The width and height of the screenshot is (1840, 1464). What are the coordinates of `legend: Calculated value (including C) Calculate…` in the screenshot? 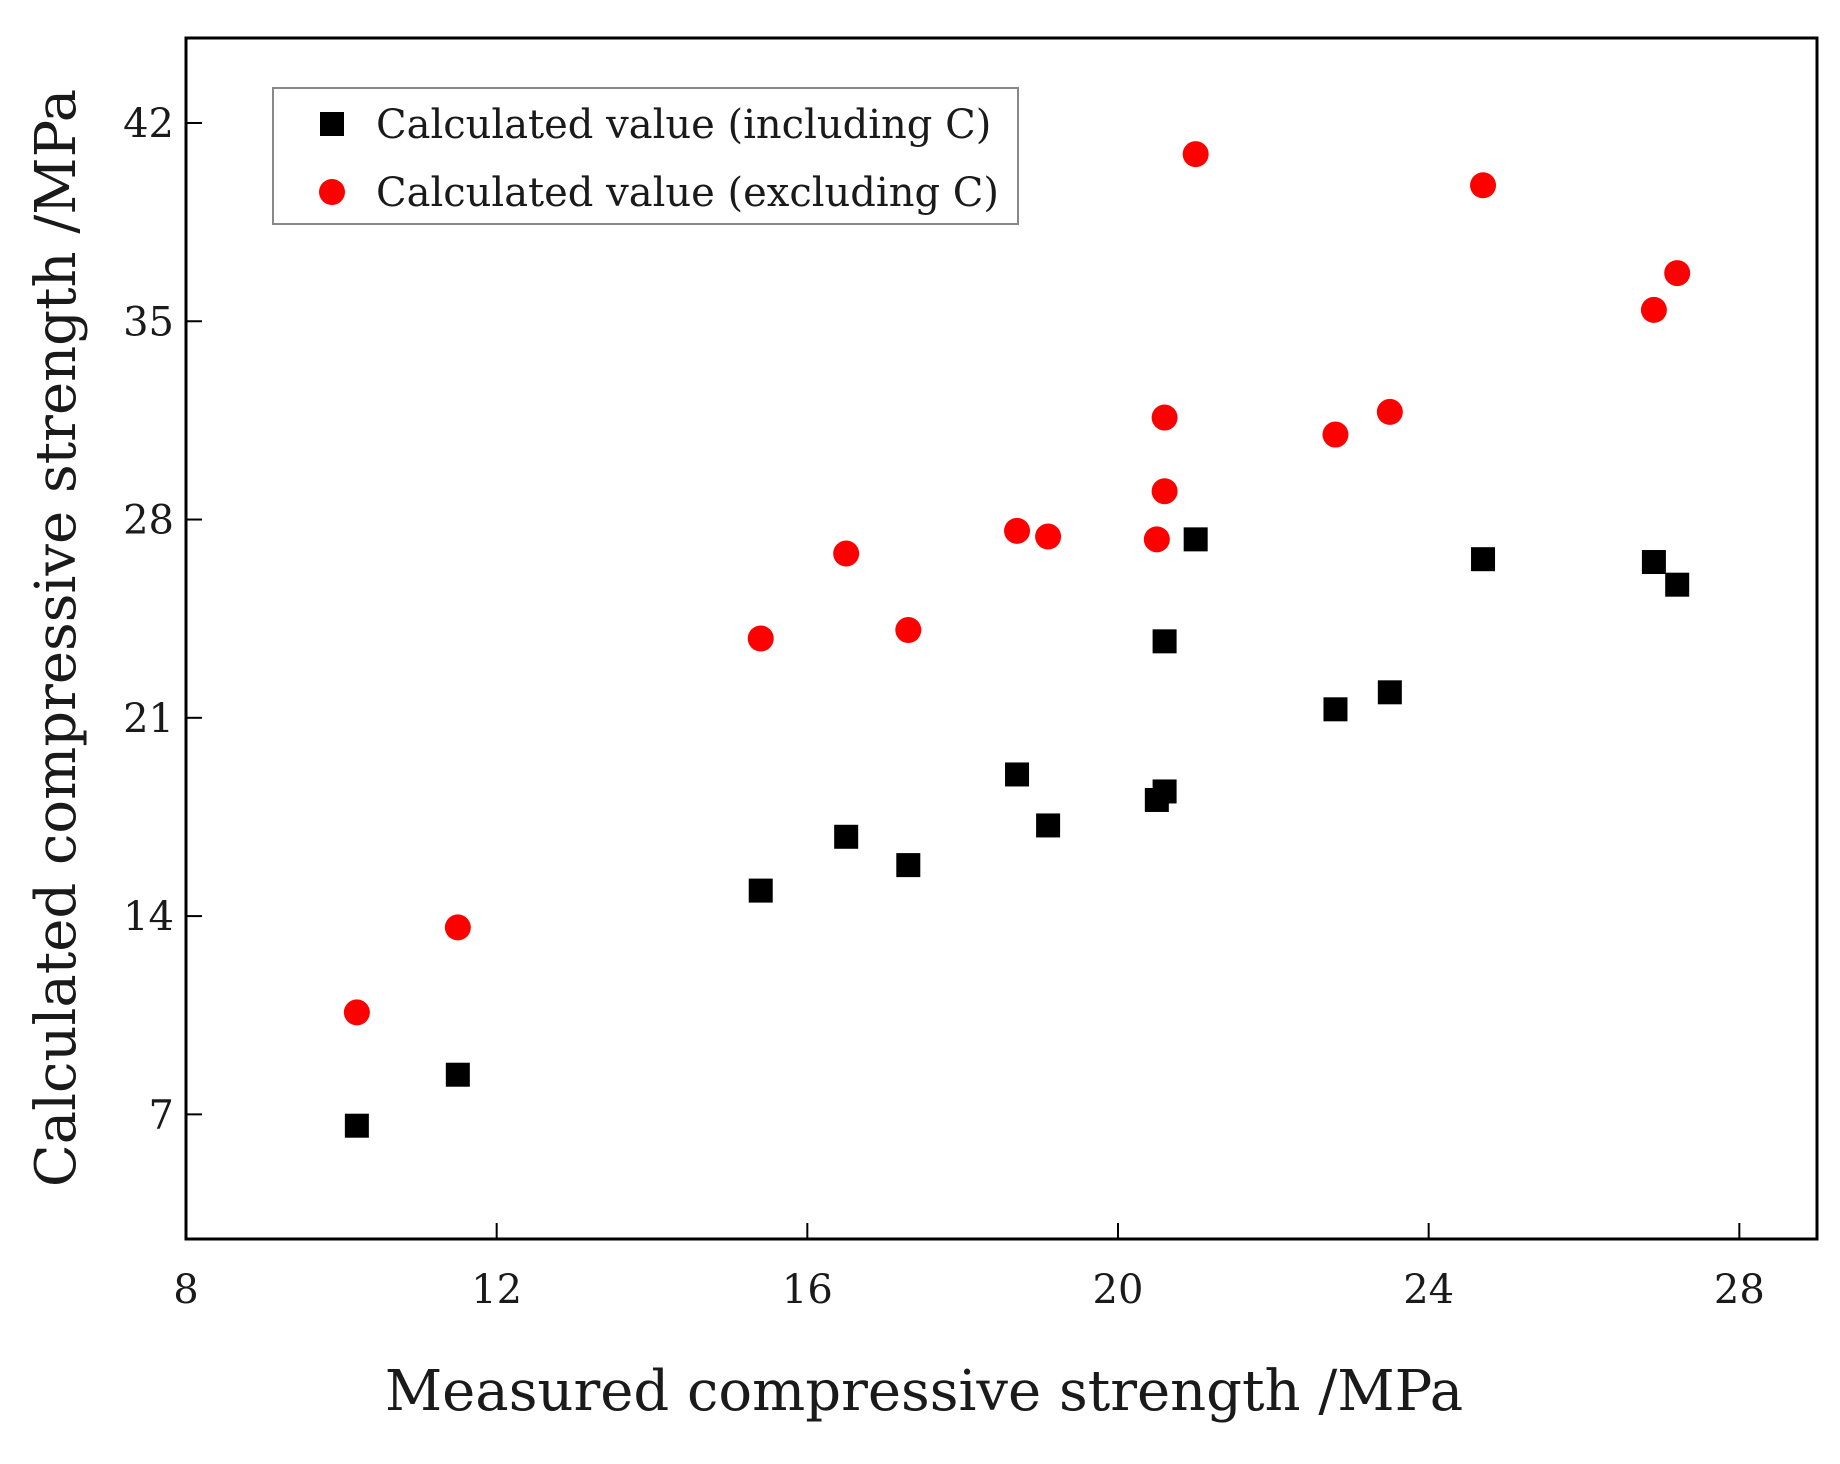 It's located at (645, 156).